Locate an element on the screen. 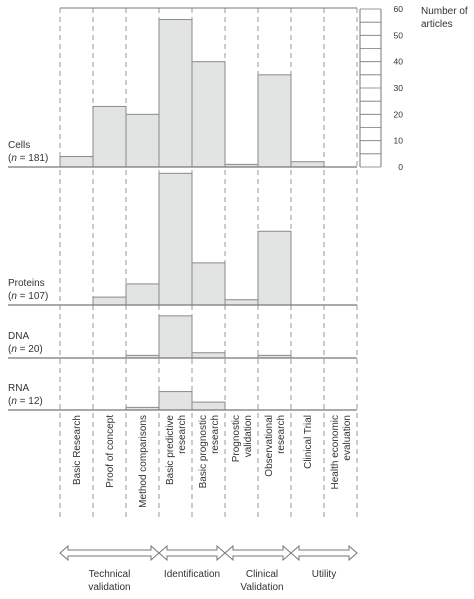  y-tick-label: 0 is located at coordinates (400, 167).